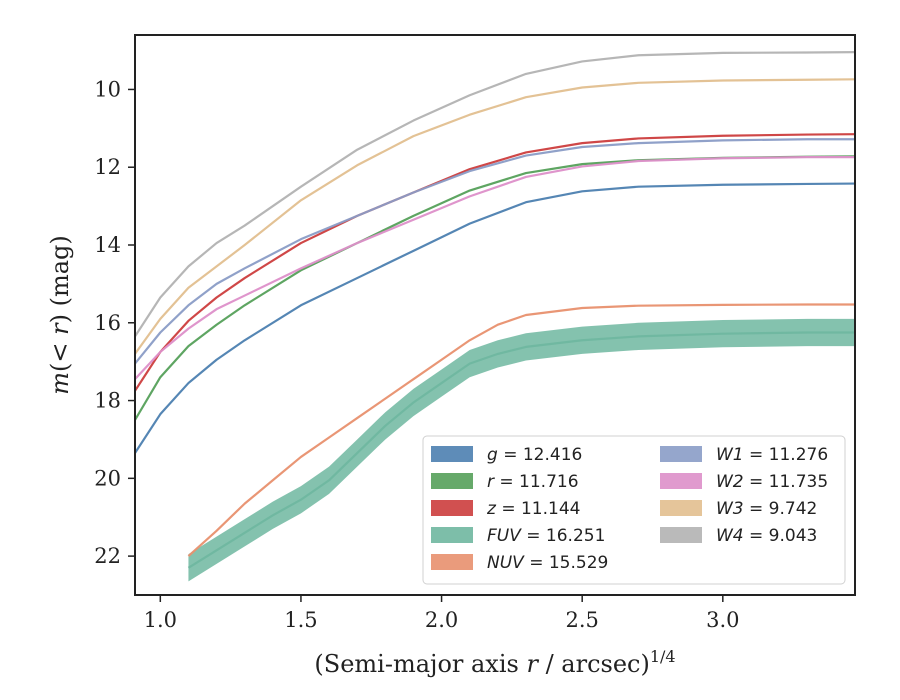 The image size is (900, 700). What do you see at coordinates (766, 536) in the screenshot?
I see `legend-label-w4: W4 = 9.043` at bounding box center [766, 536].